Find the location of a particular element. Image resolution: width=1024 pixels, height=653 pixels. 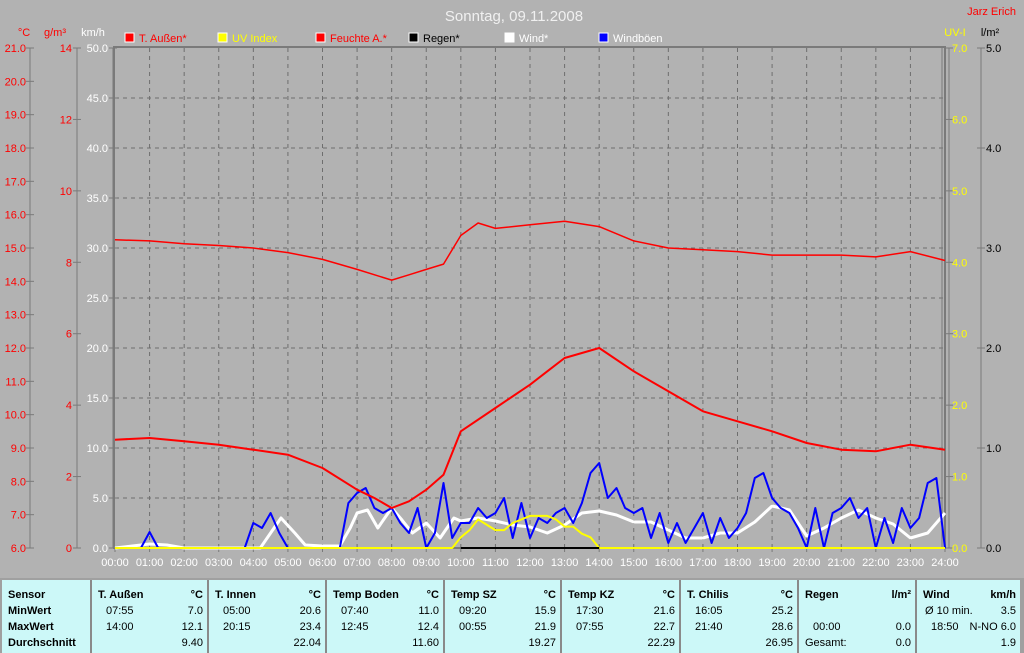

x-tick-label: 21:00 is located at coordinates (841, 563).